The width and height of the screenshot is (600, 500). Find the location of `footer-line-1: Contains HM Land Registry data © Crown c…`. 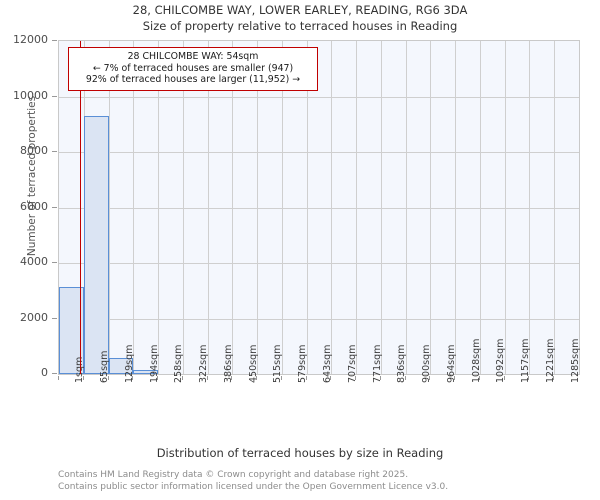

footer-line-1: Contains HM Land Registry data © Crown c… is located at coordinates (233, 475).